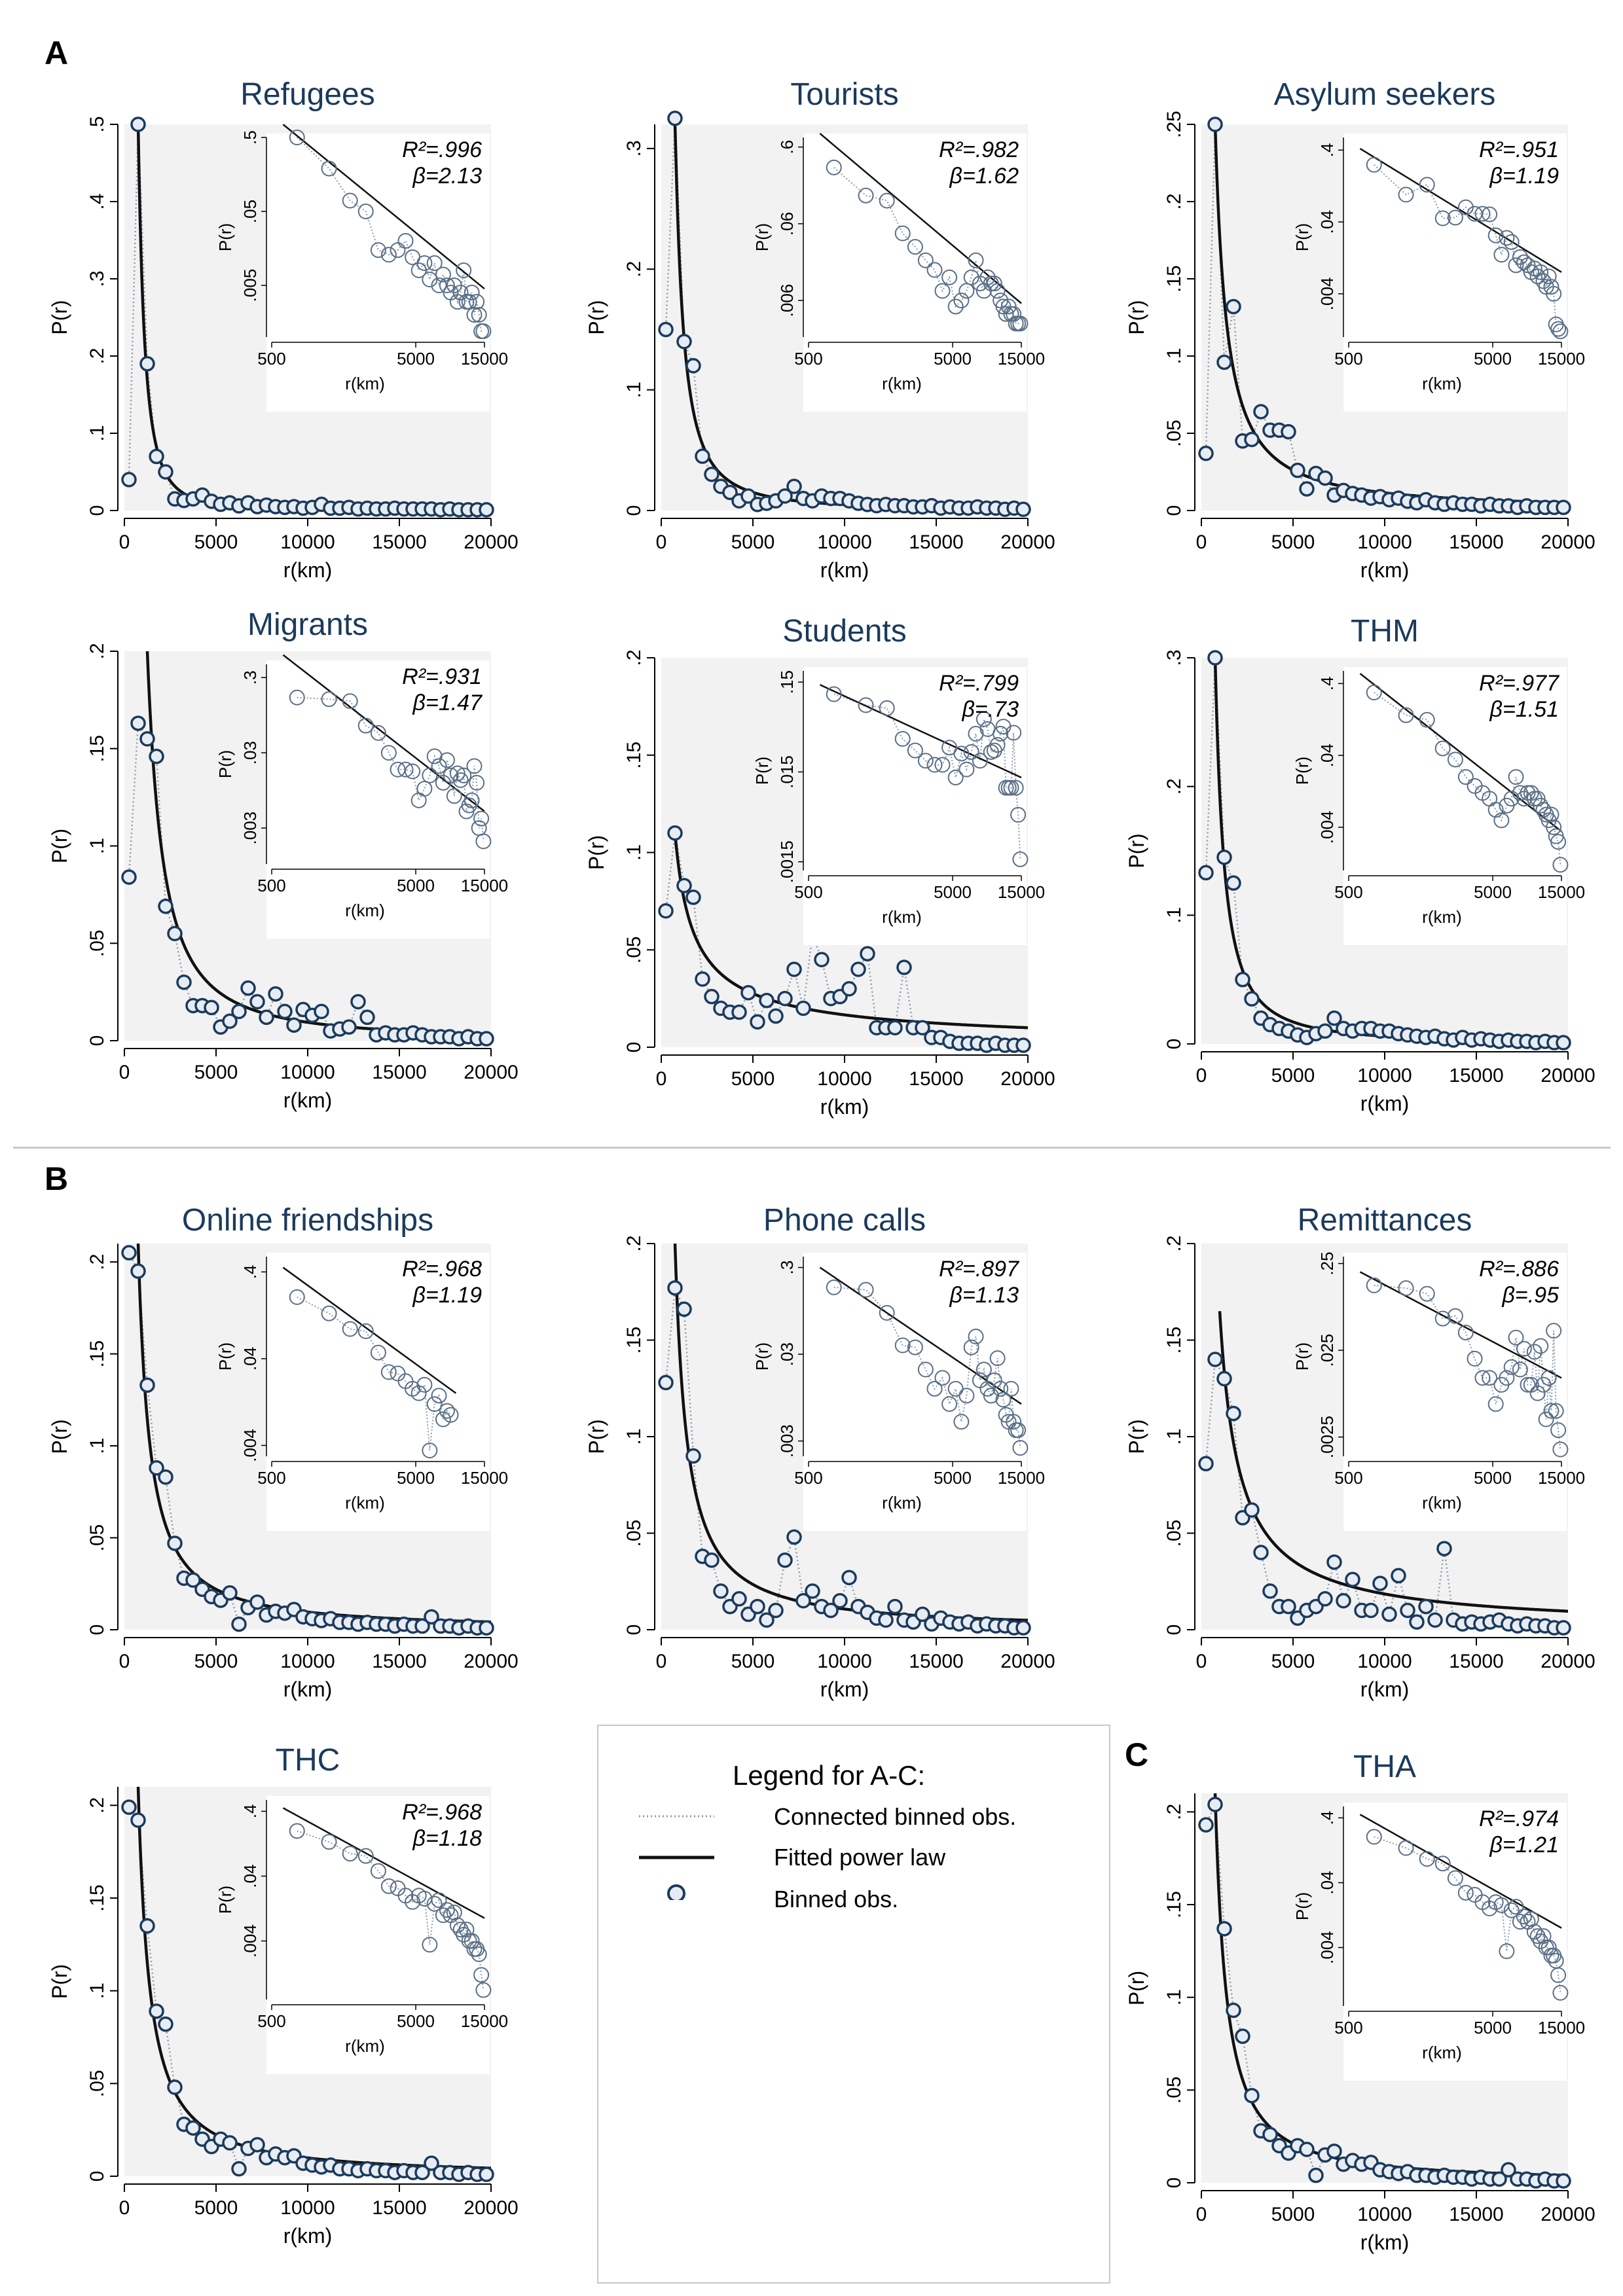 This screenshot has width=1623, height=2296. I want to click on chart-title: Remittances, so click(1385, 1220).